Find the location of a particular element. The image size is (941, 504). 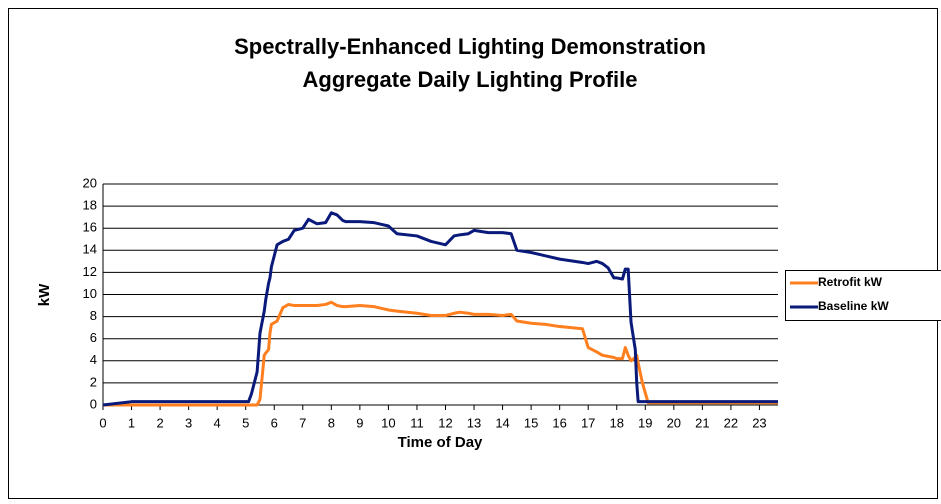

x-tick-label: 12 is located at coordinates (445, 422).